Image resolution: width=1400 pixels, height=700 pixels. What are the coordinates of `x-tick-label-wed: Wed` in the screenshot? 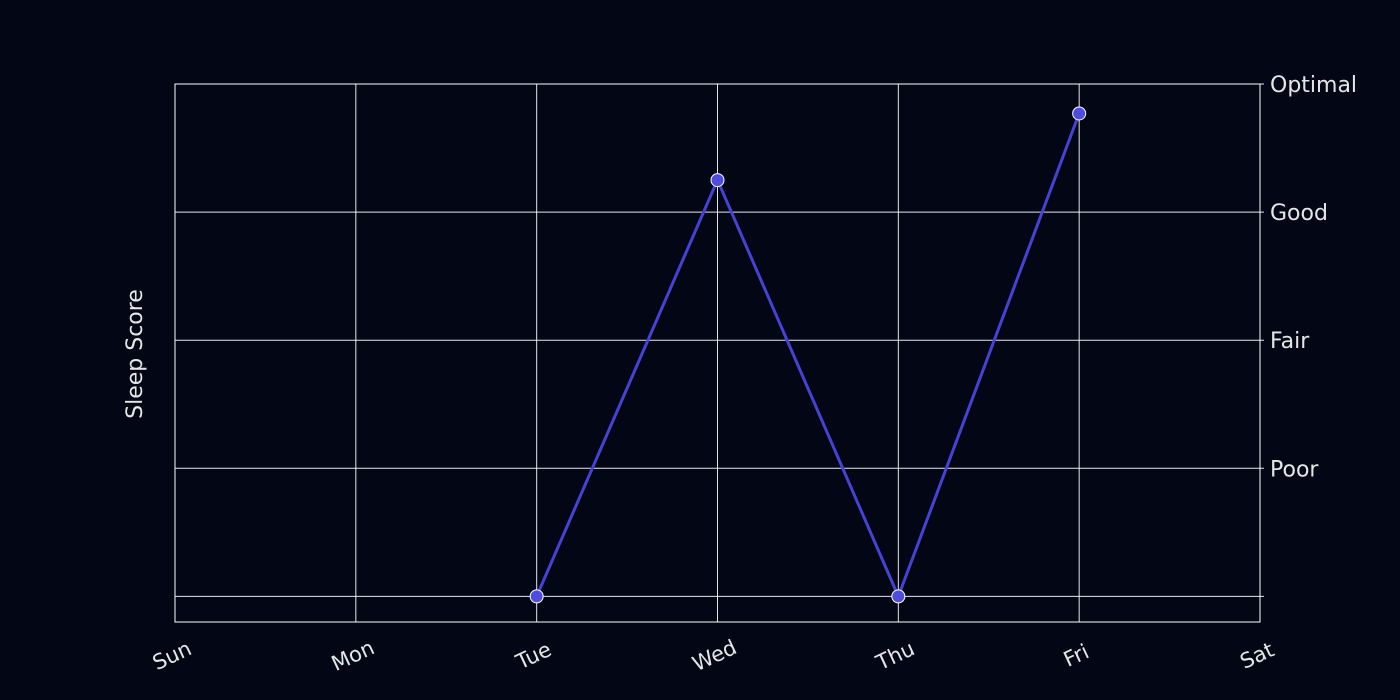 It's located at (715, 655).